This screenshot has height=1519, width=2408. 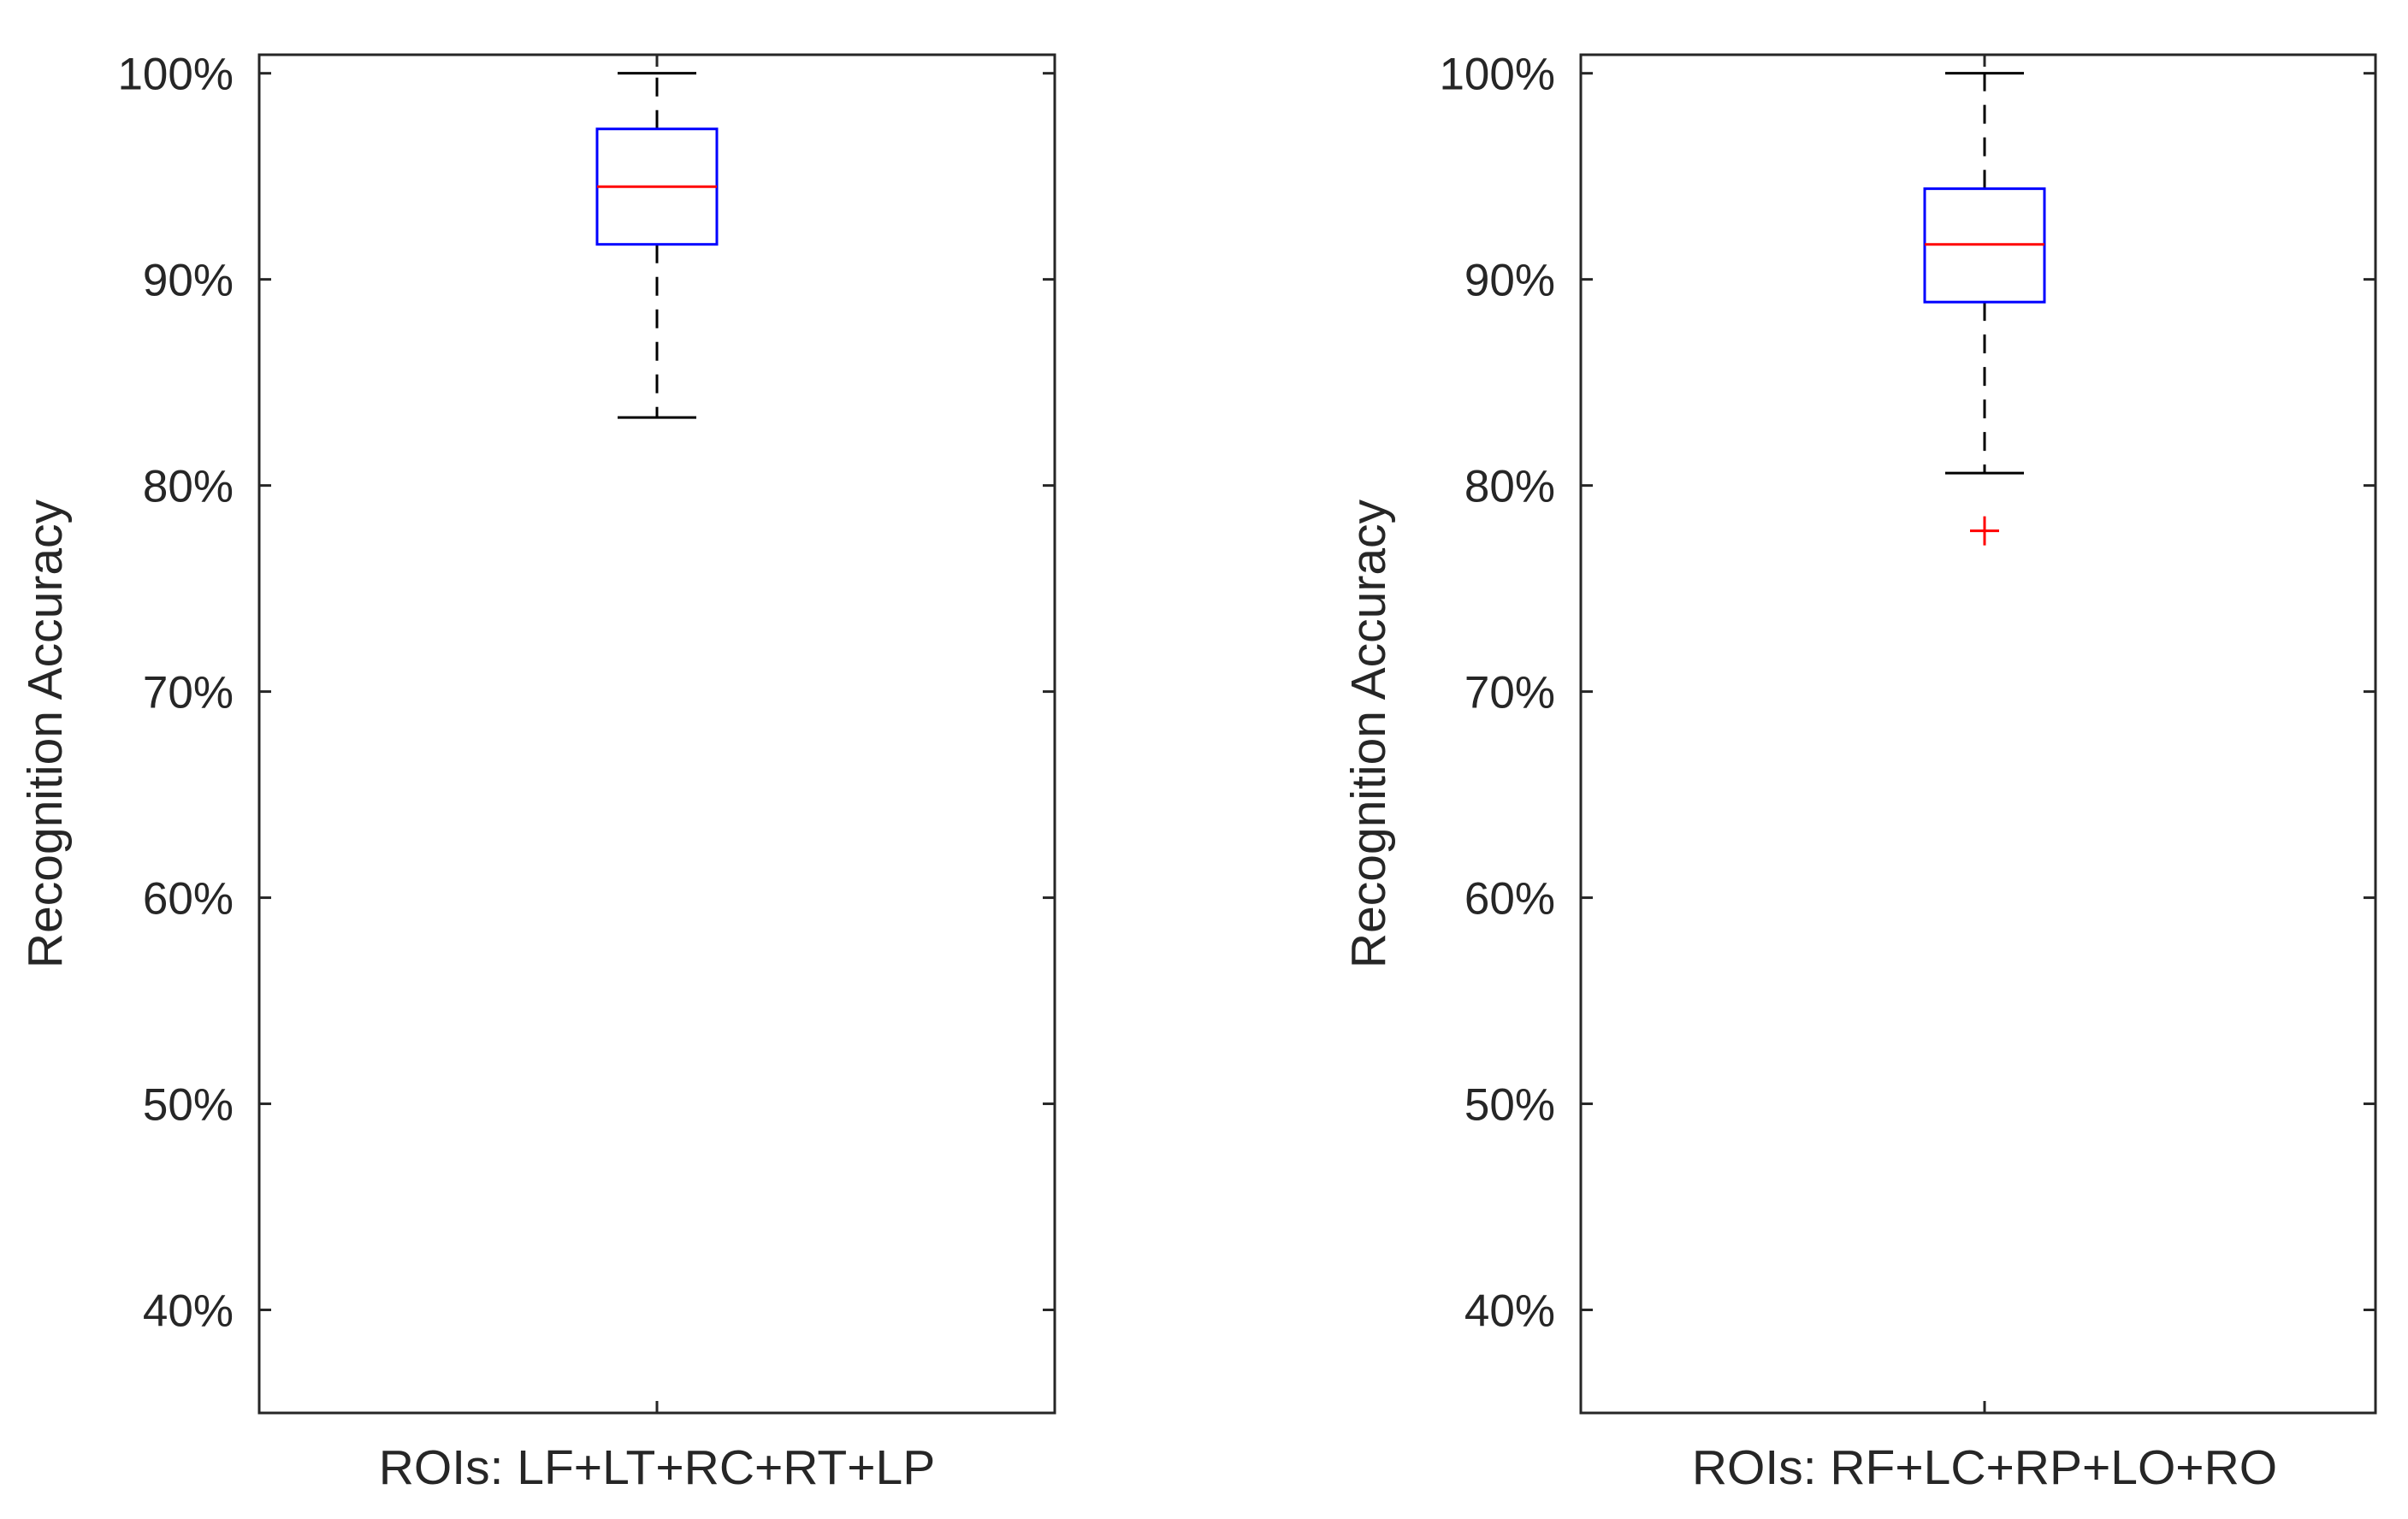 I want to click on outlier-marker, so click(x=1984, y=531).